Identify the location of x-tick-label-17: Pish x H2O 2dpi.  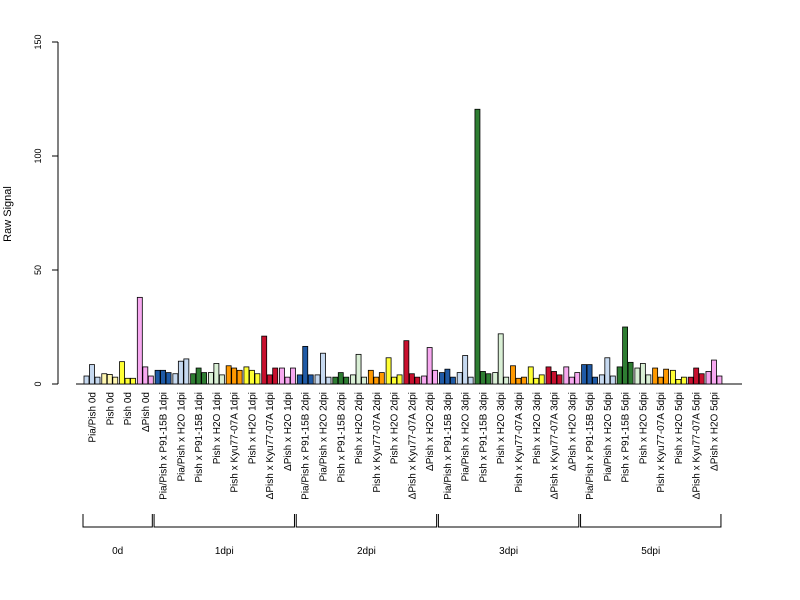
(395, 428).